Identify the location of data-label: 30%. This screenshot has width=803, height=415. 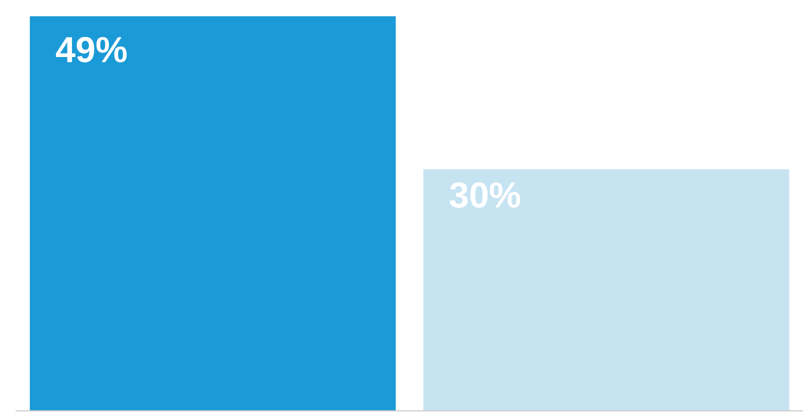
(485, 195).